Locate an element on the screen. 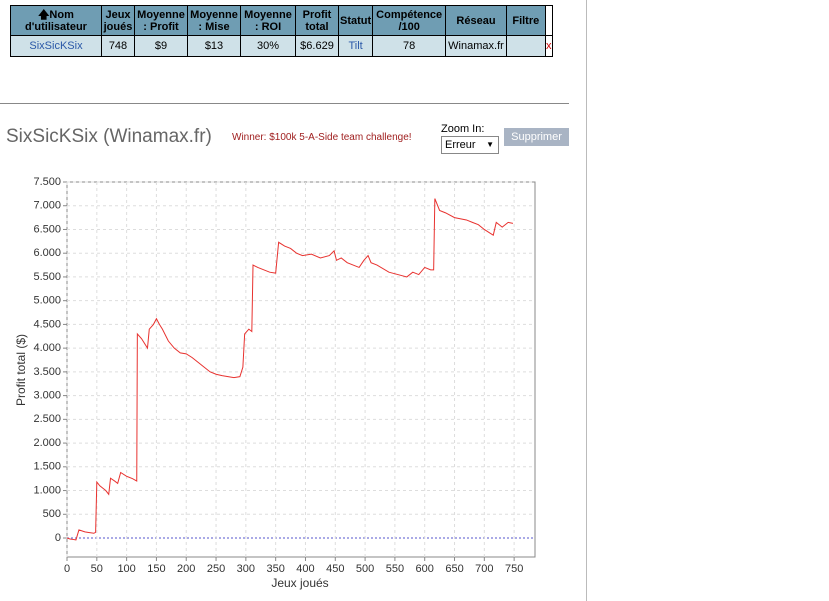 The image size is (829, 601). cell: 30% is located at coordinates (268, 46).